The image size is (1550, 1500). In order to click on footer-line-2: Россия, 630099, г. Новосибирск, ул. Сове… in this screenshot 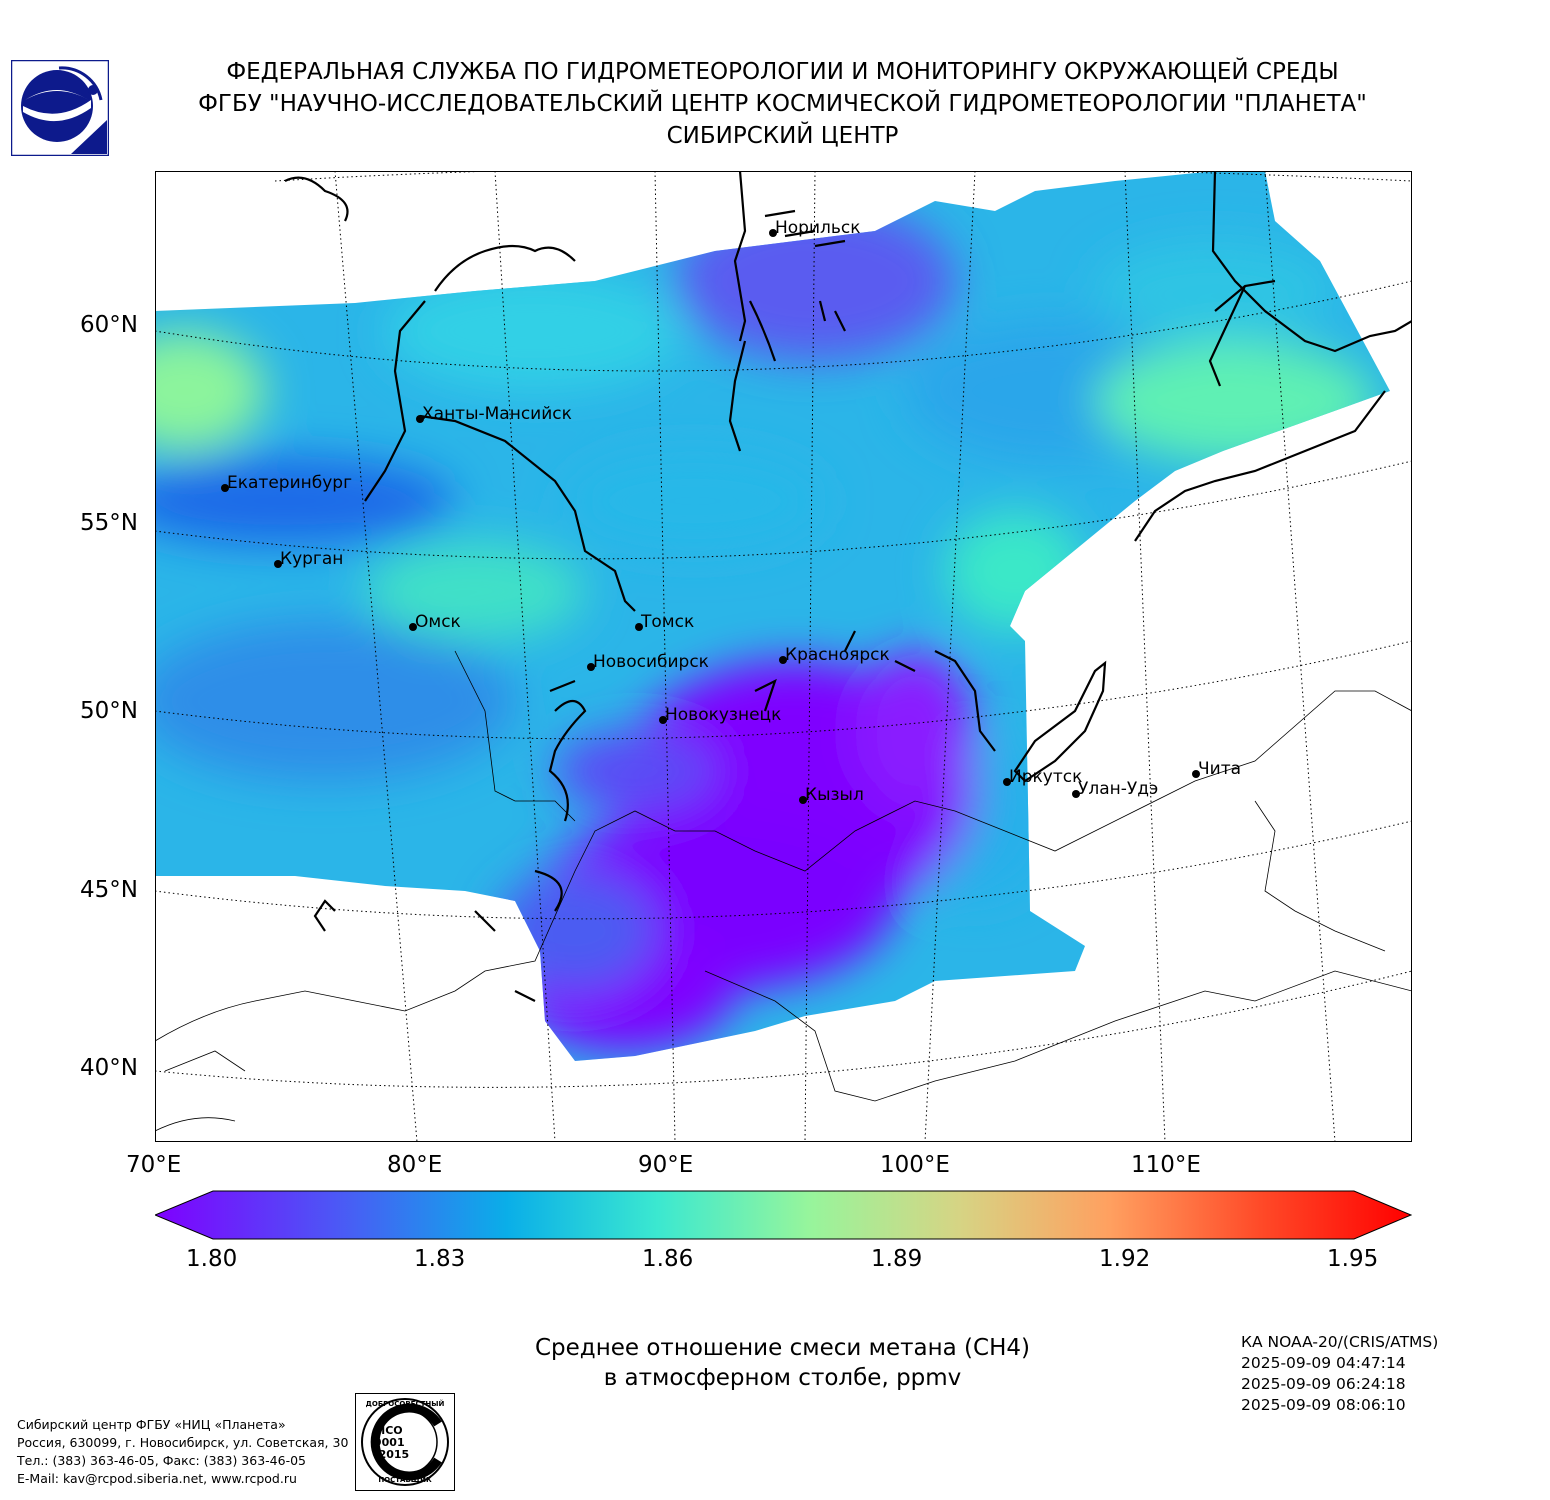, I will do `click(183, 1442)`.